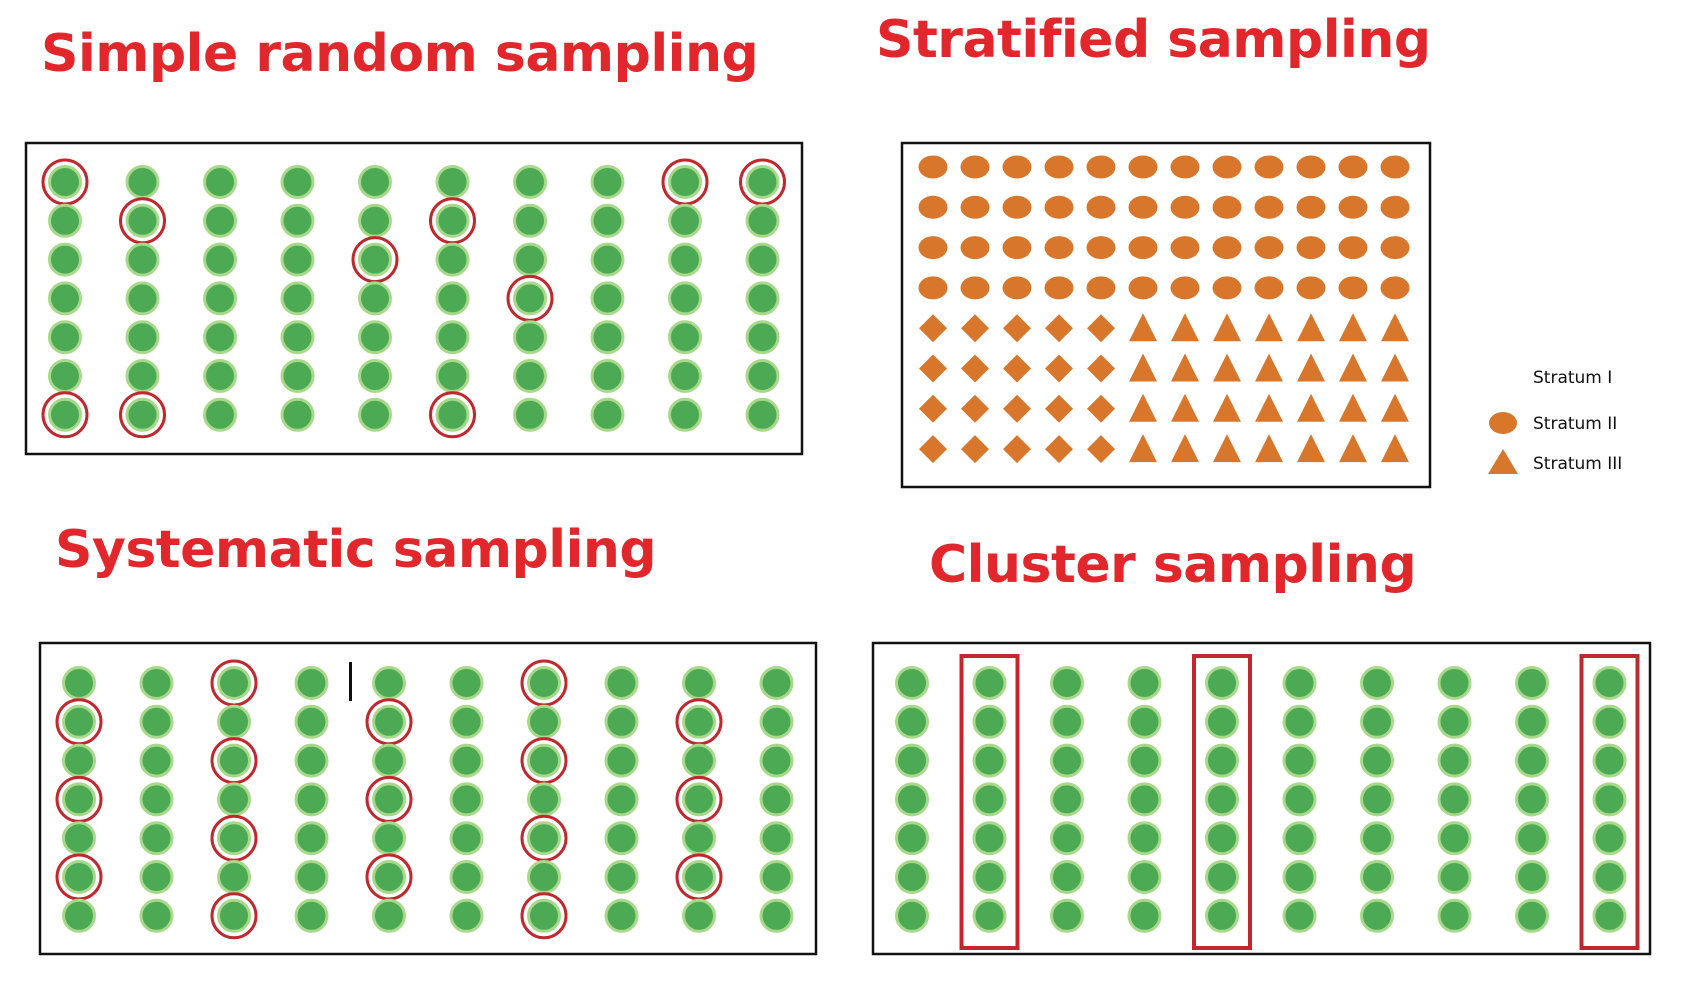  I want to click on legend-label-stratum-3: Stratum III, so click(1577, 464).